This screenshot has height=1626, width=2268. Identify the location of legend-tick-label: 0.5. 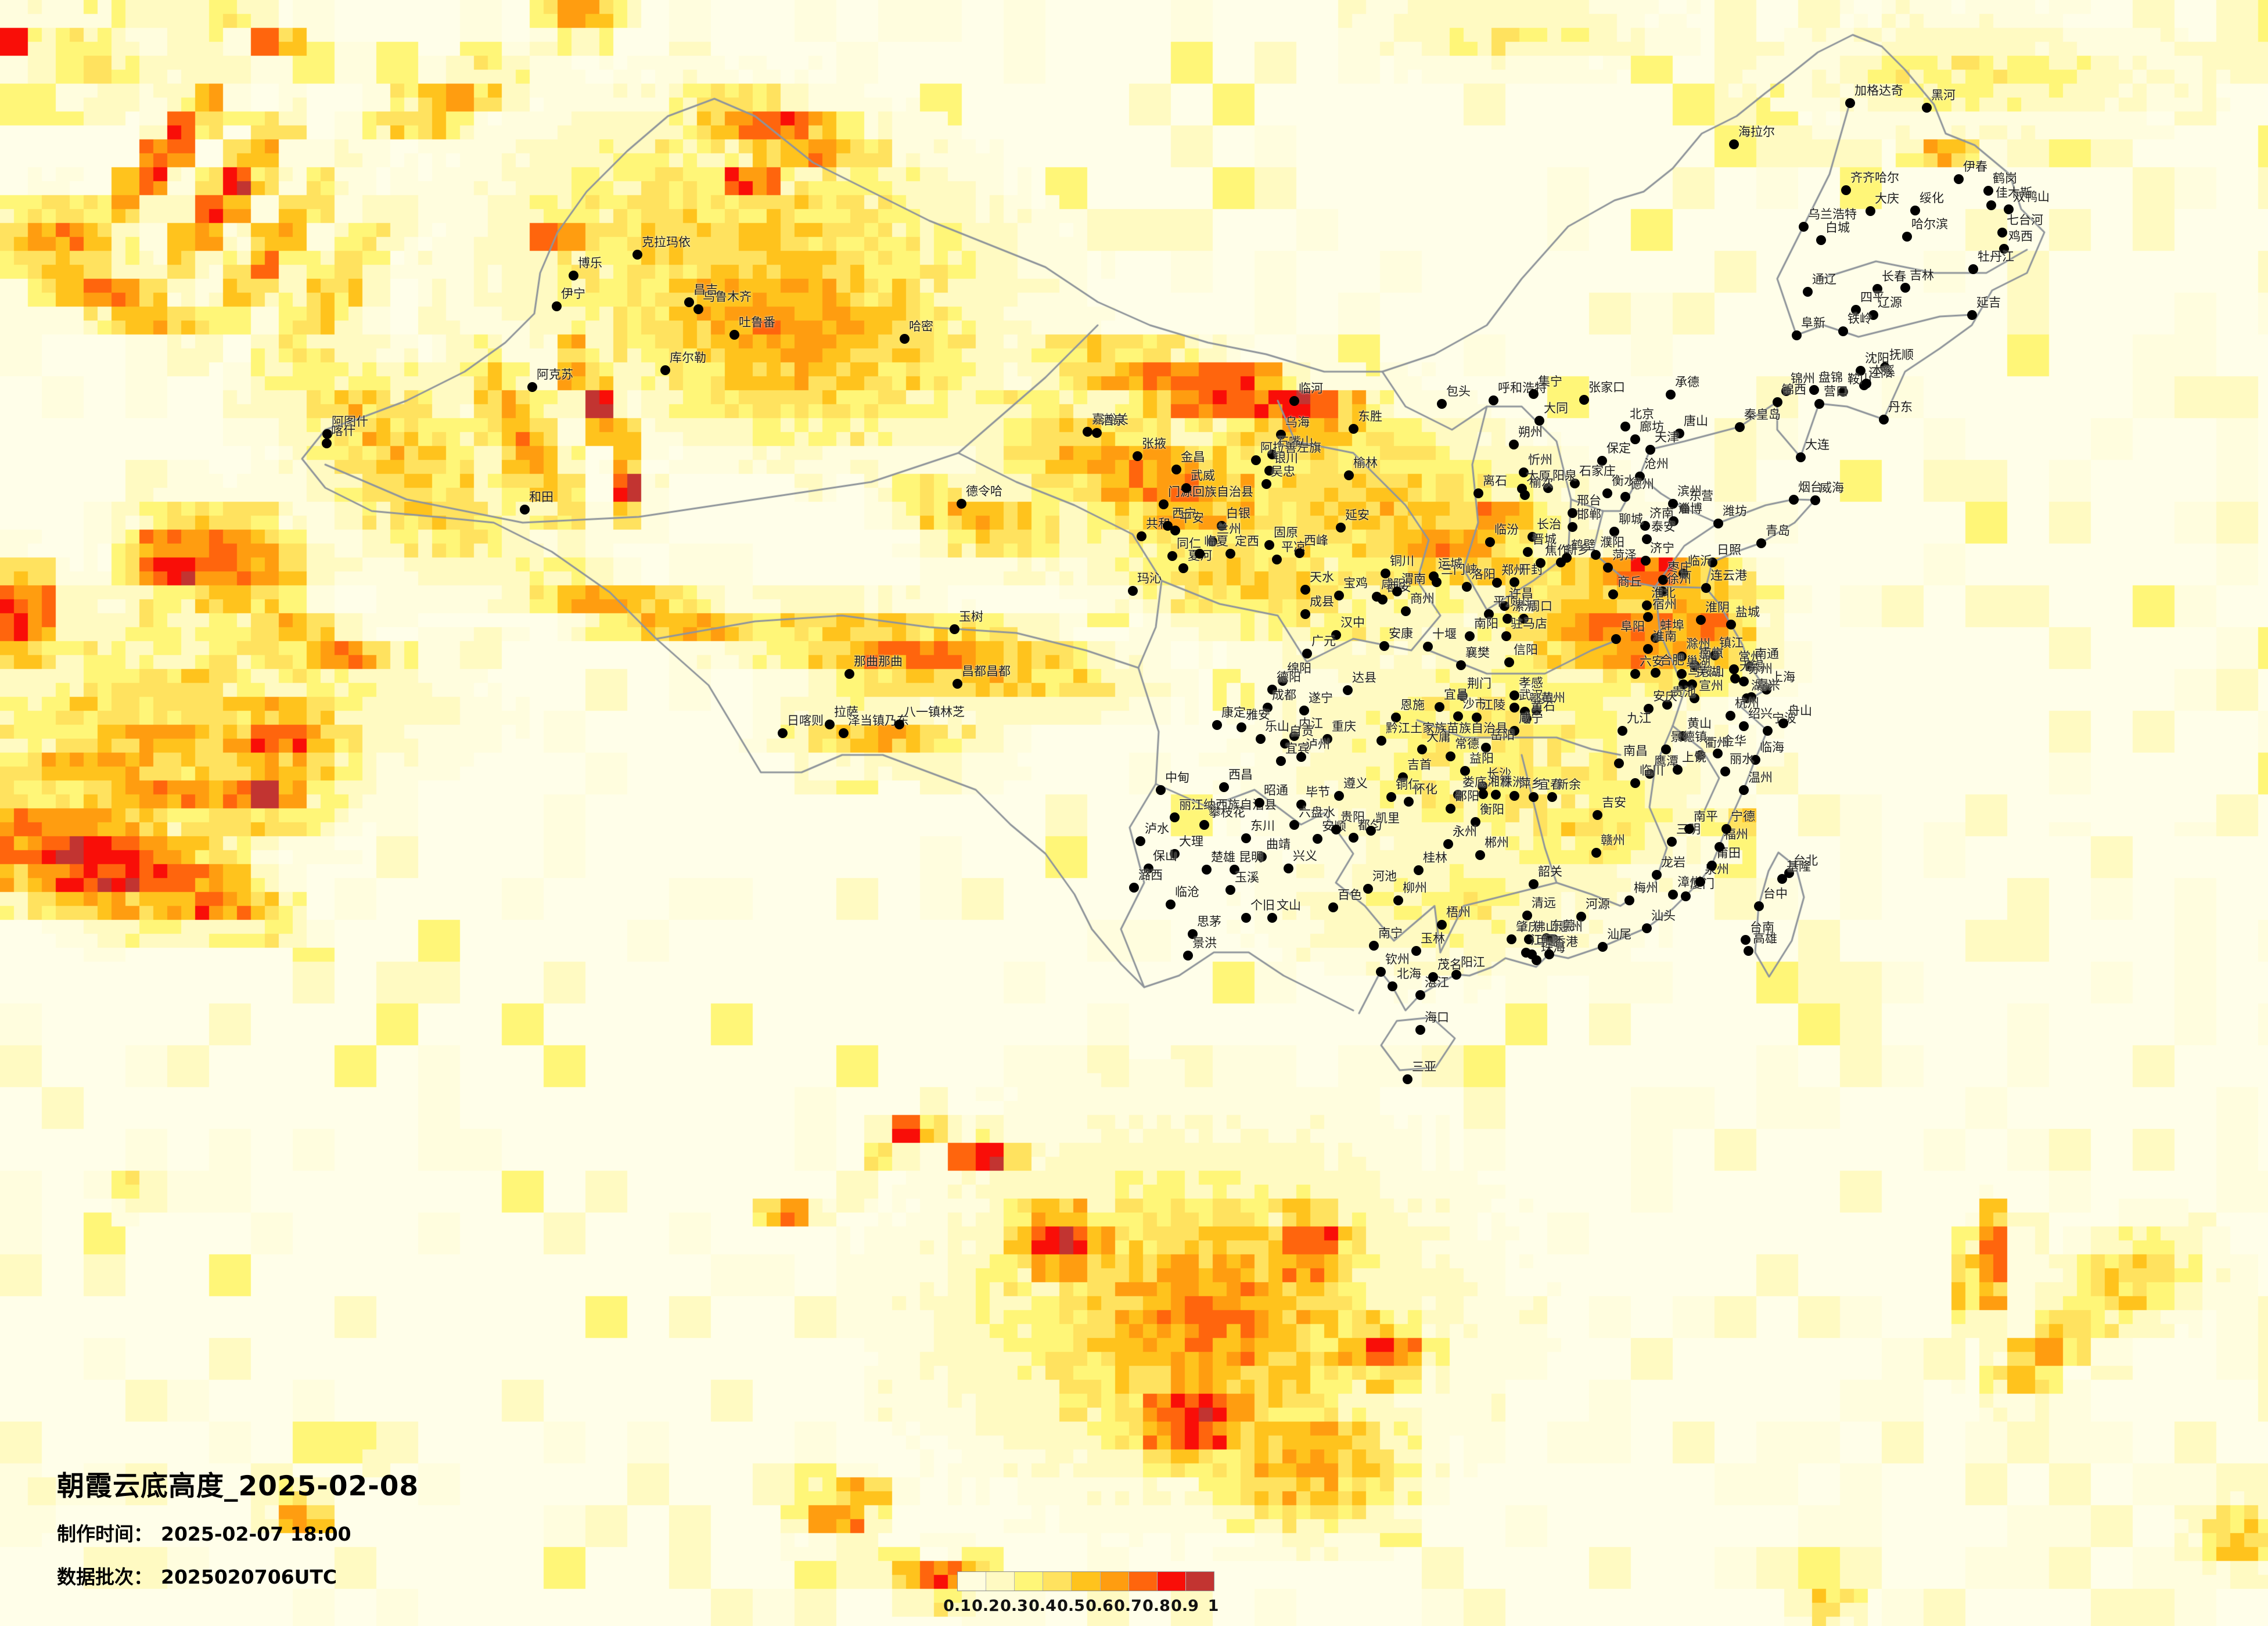
(1071, 1606).